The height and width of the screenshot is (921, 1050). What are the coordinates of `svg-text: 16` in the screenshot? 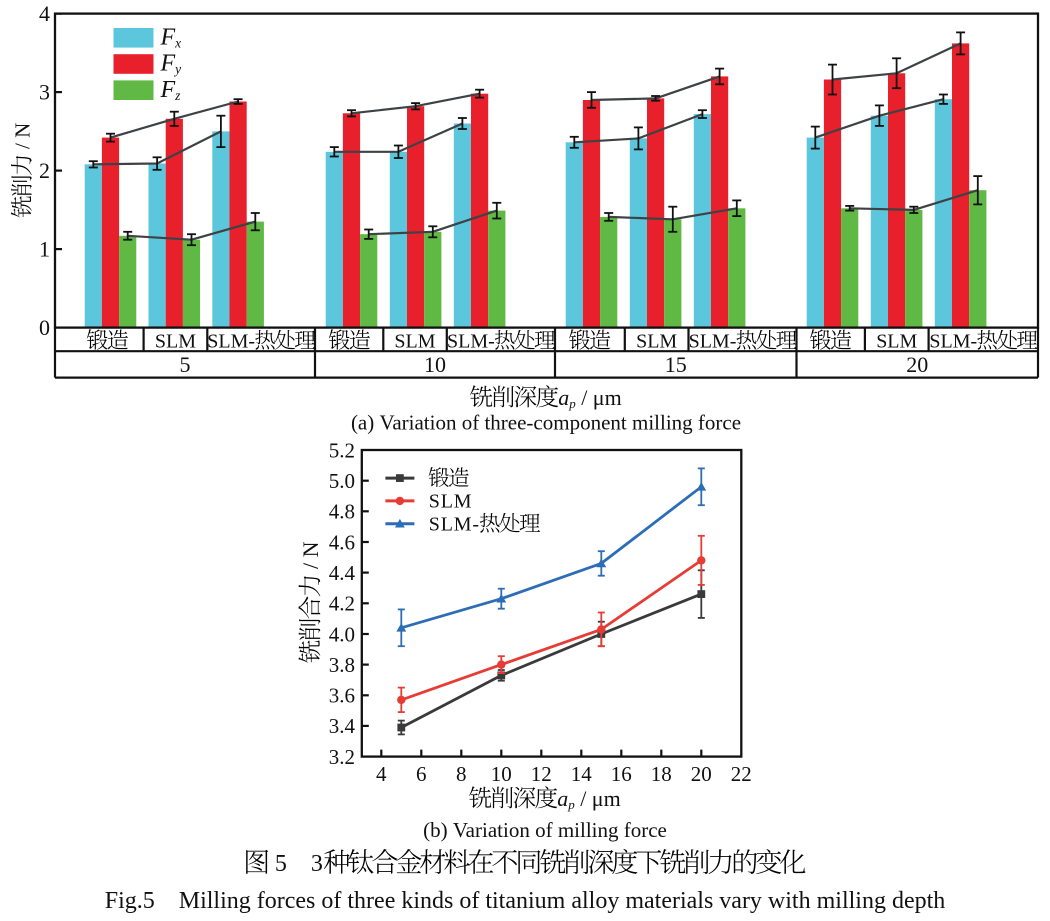 It's located at (621, 774).